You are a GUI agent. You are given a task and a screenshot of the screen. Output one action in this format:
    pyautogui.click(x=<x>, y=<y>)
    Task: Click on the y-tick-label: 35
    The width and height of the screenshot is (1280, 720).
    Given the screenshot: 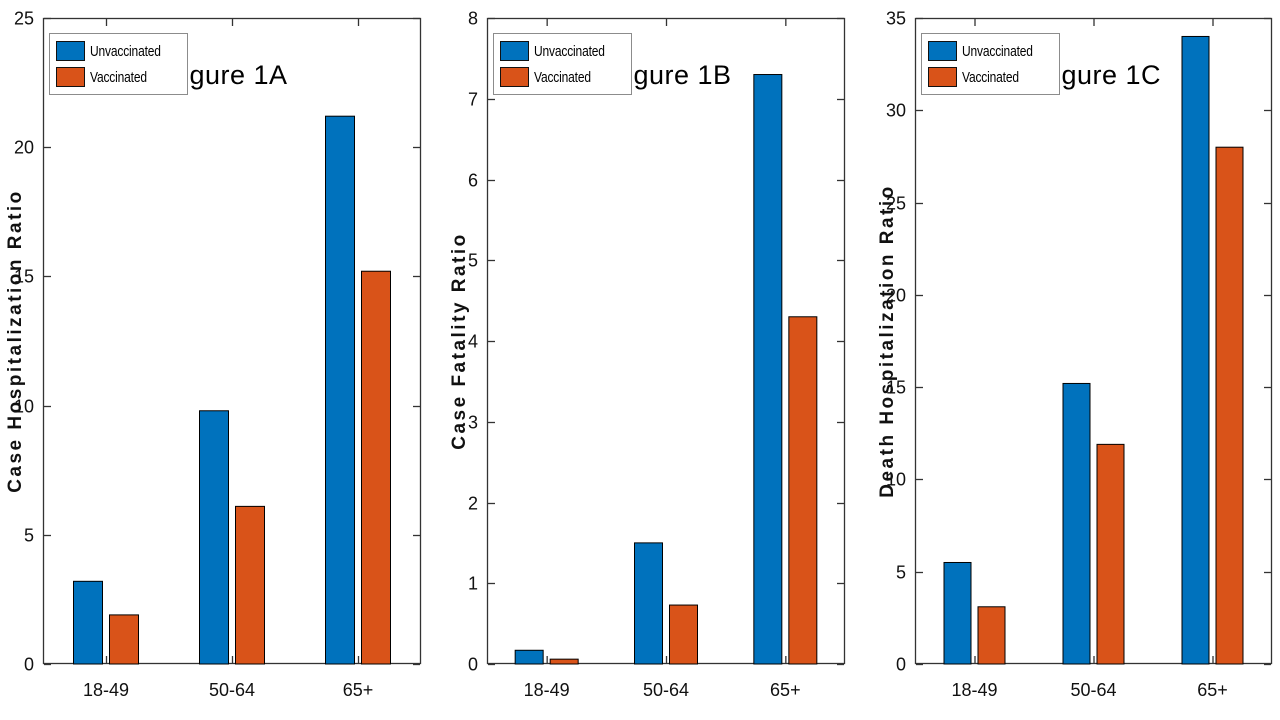 What is the action you would take?
    pyautogui.click(x=896, y=19)
    